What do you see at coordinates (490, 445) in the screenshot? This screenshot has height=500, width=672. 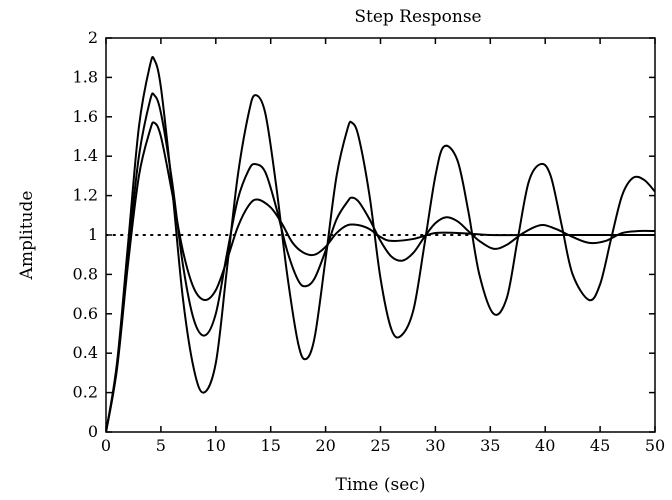 I see `x-tick-label: 35` at bounding box center [490, 445].